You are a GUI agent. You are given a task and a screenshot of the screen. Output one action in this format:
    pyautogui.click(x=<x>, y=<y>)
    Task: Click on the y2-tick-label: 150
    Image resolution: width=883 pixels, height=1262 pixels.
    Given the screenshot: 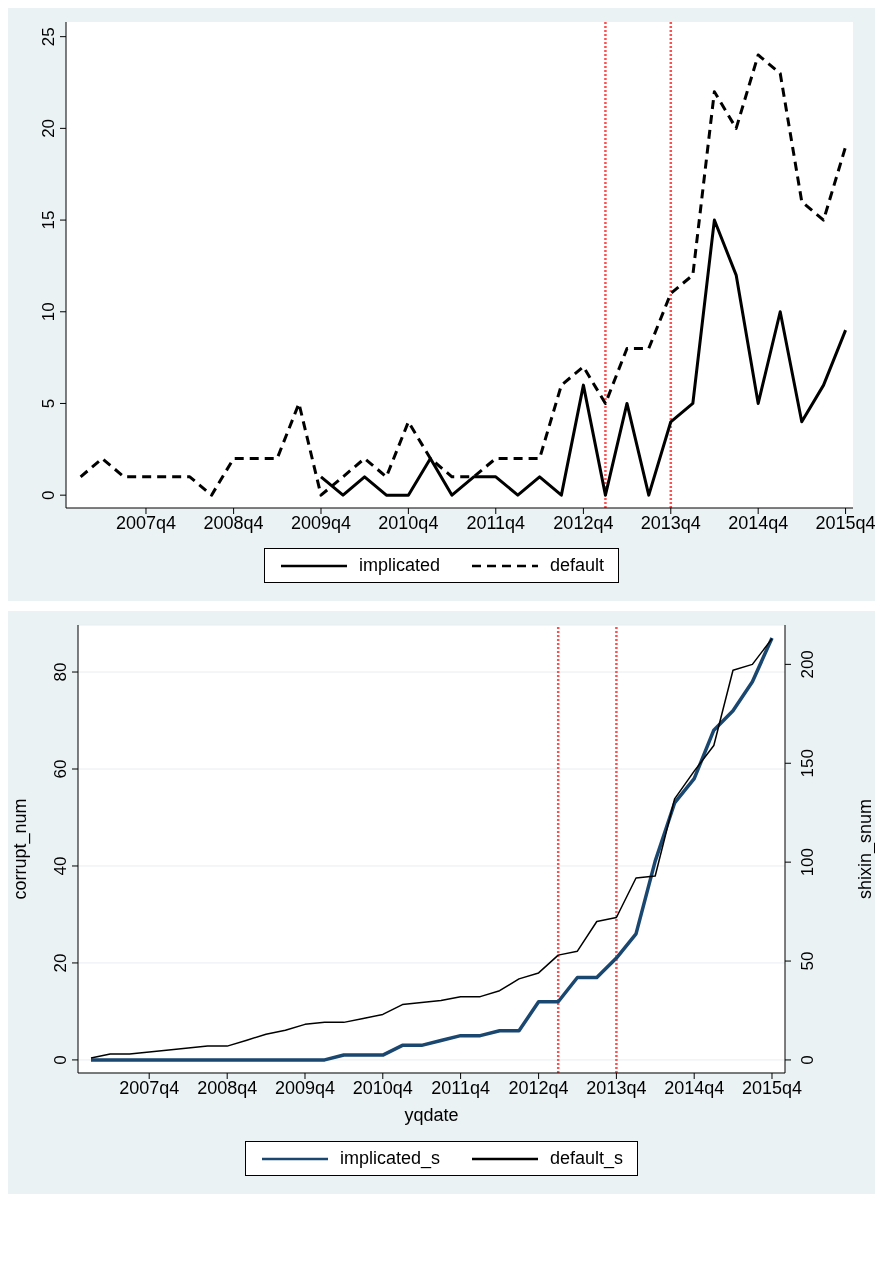 What is the action you would take?
    pyautogui.click(x=807, y=763)
    